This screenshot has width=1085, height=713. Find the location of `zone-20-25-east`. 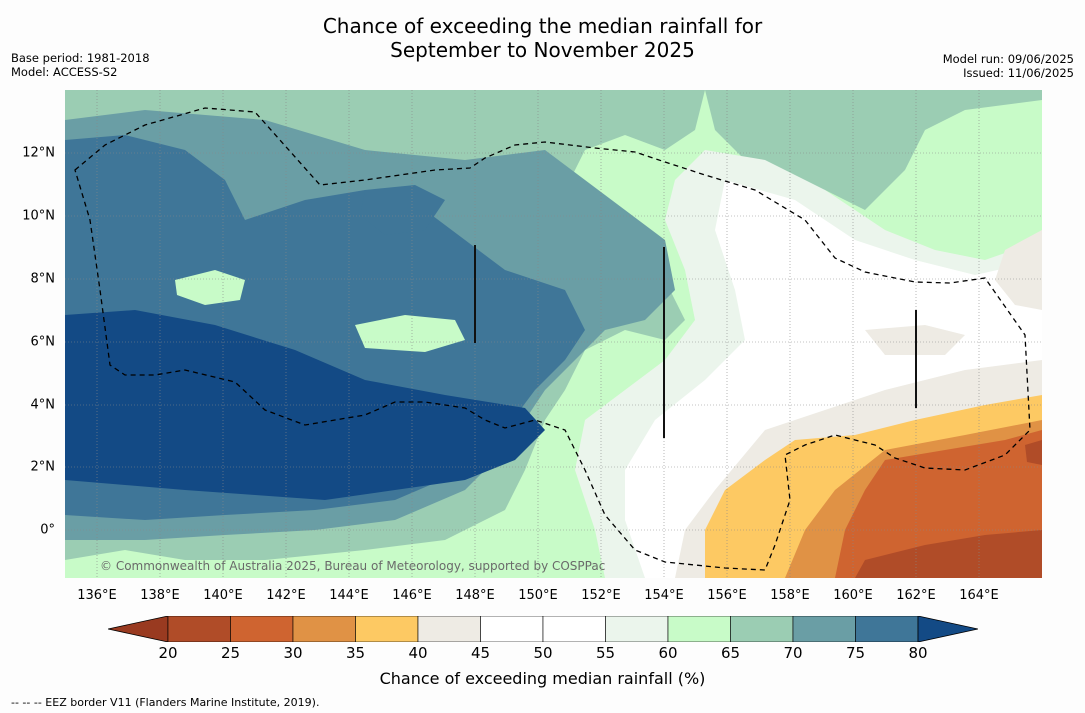

zone-20-25-east is located at coordinates (1033, 452).